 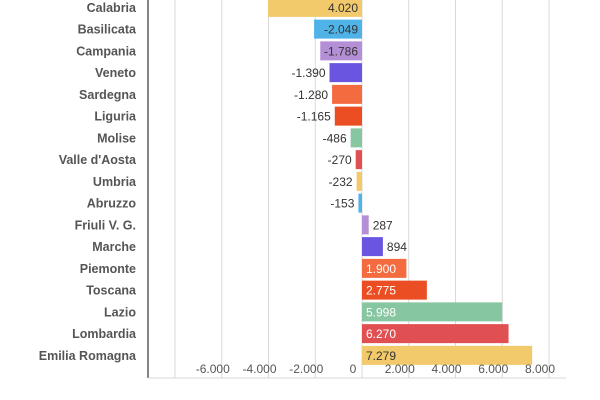 I want to click on category-label: Valle d'Aosta, so click(x=98, y=160).